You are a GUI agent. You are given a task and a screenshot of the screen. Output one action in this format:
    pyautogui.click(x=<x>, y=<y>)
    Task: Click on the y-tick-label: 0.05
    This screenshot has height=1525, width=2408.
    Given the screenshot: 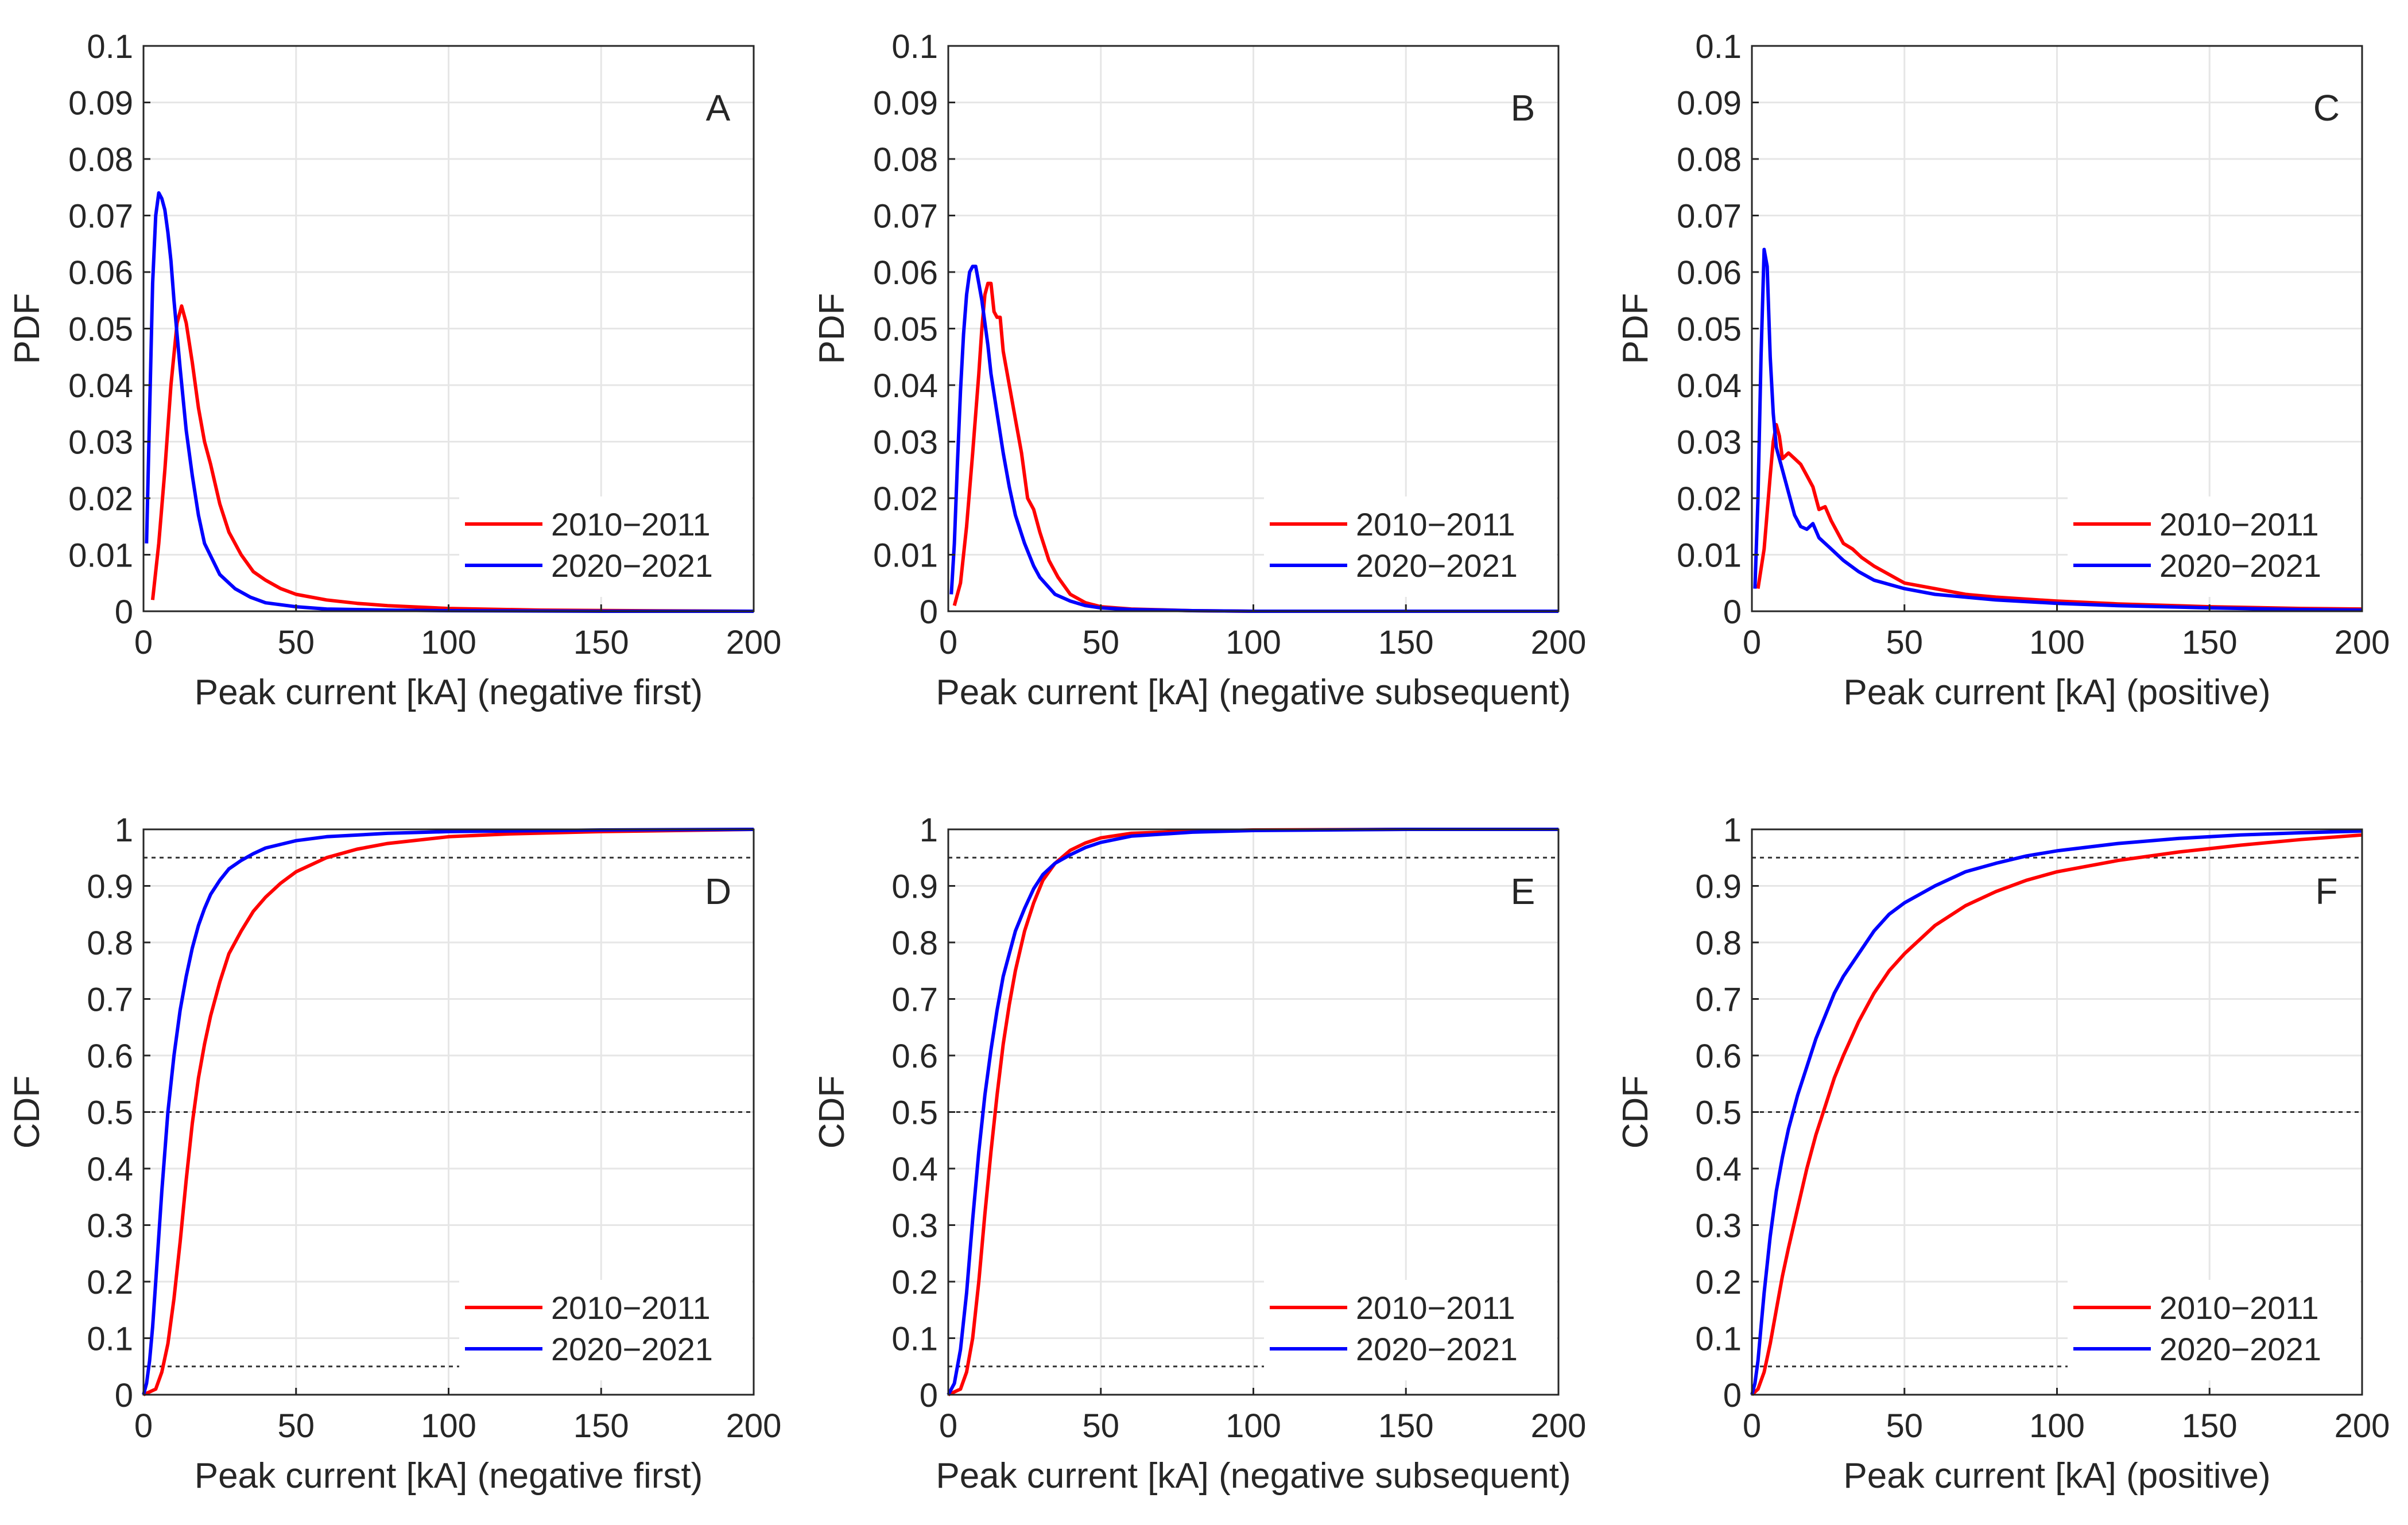 What is the action you would take?
    pyautogui.click(x=100, y=330)
    